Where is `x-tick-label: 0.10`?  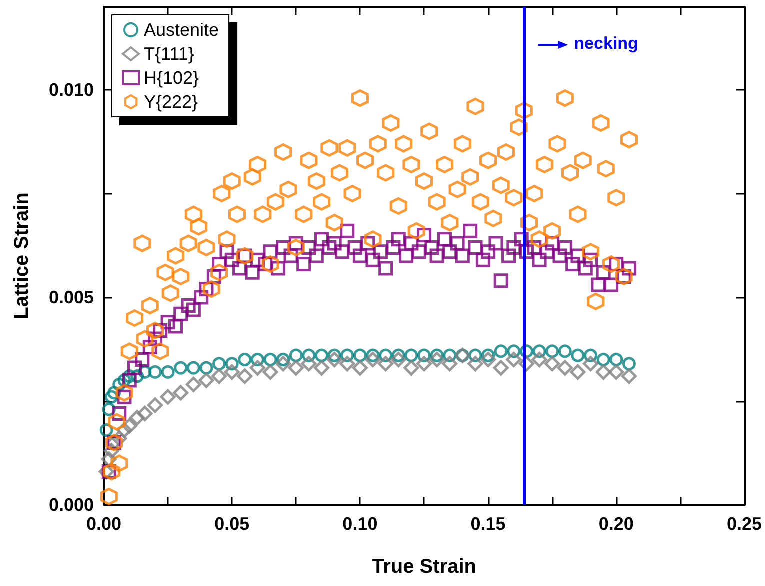 x-tick-label: 0.10 is located at coordinates (360, 524).